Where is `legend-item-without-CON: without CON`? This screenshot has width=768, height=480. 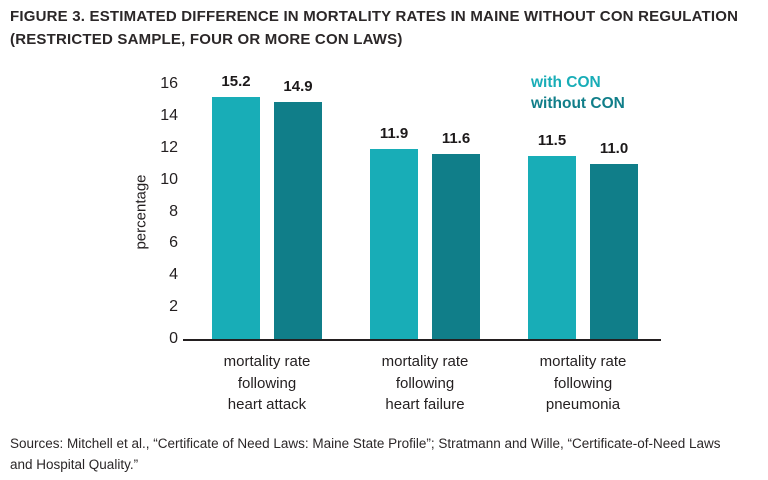 legend-item-without-CON: without CON is located at coordinates (578, 103).